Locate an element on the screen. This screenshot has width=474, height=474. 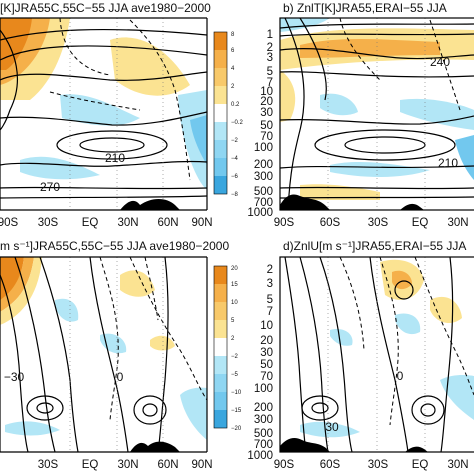
y-tick-label: 30 is located at coordinates (266, 353).